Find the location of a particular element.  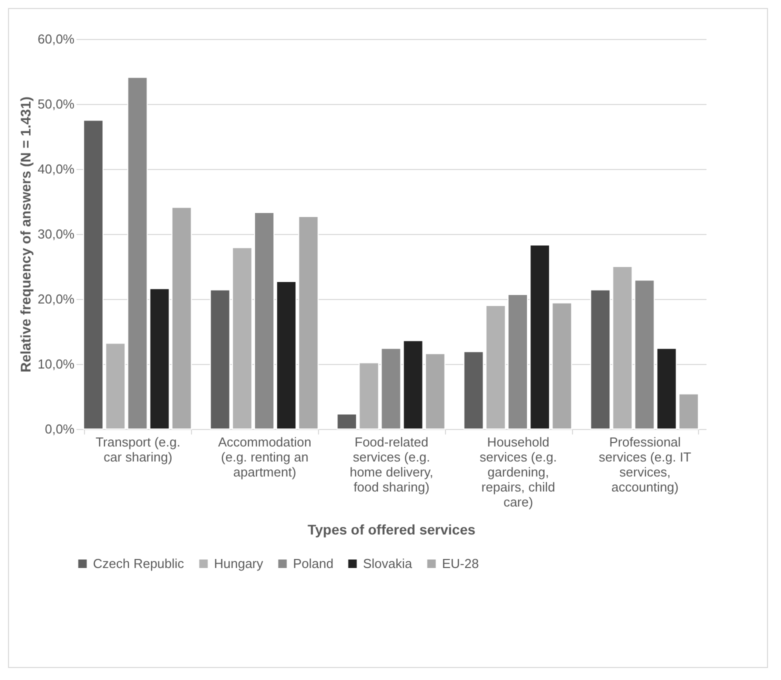

legend-label: Hungary is located at coordinates (239, 563).